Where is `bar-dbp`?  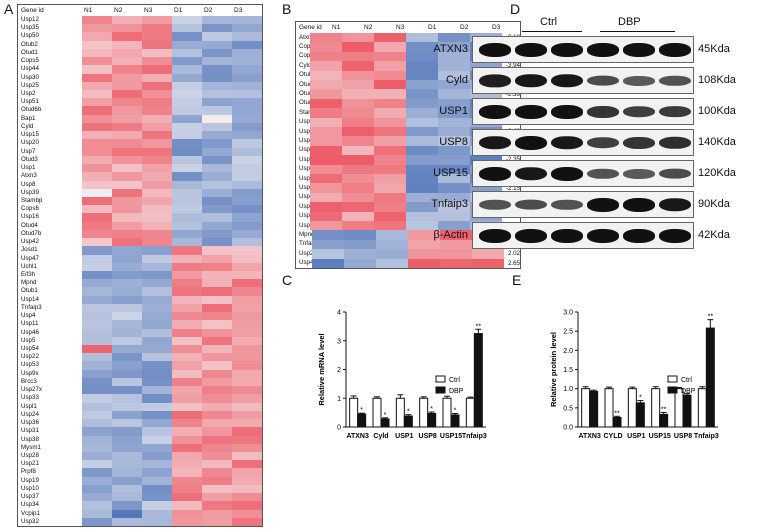
bar-dbp is located at coordinates (594, 409).